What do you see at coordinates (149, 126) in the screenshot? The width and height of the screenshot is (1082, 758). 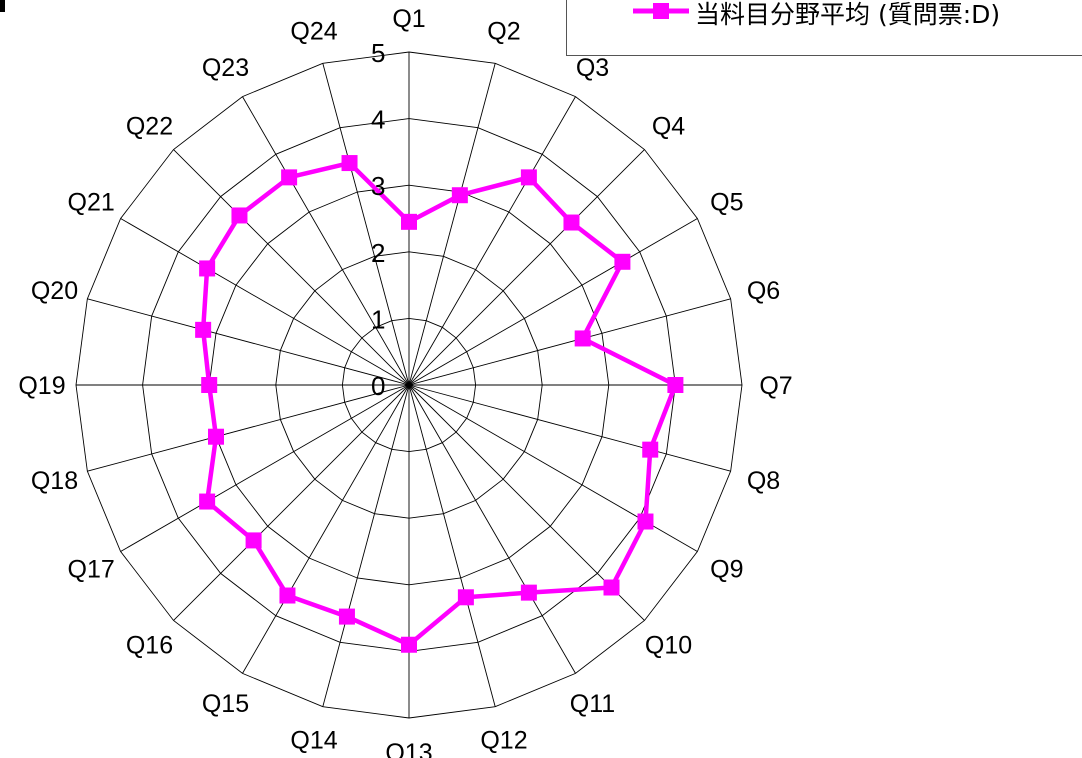 I see `category-label: Q22` at bounding box center [149, 126].